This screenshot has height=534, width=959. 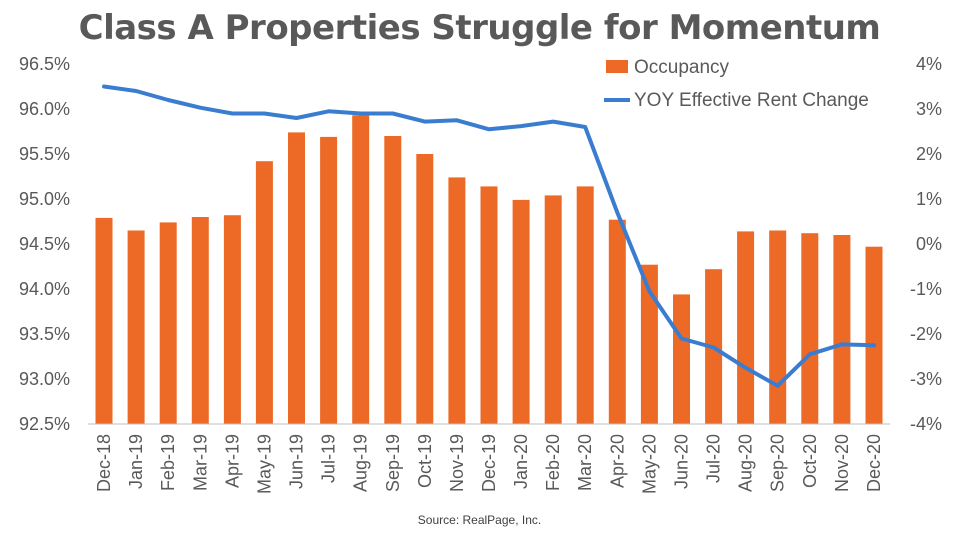 What do you see at coordinates (264, 464) in the screenshot?
I see `x-axis-tick-label: May-19` at bounding box center [264, 464].